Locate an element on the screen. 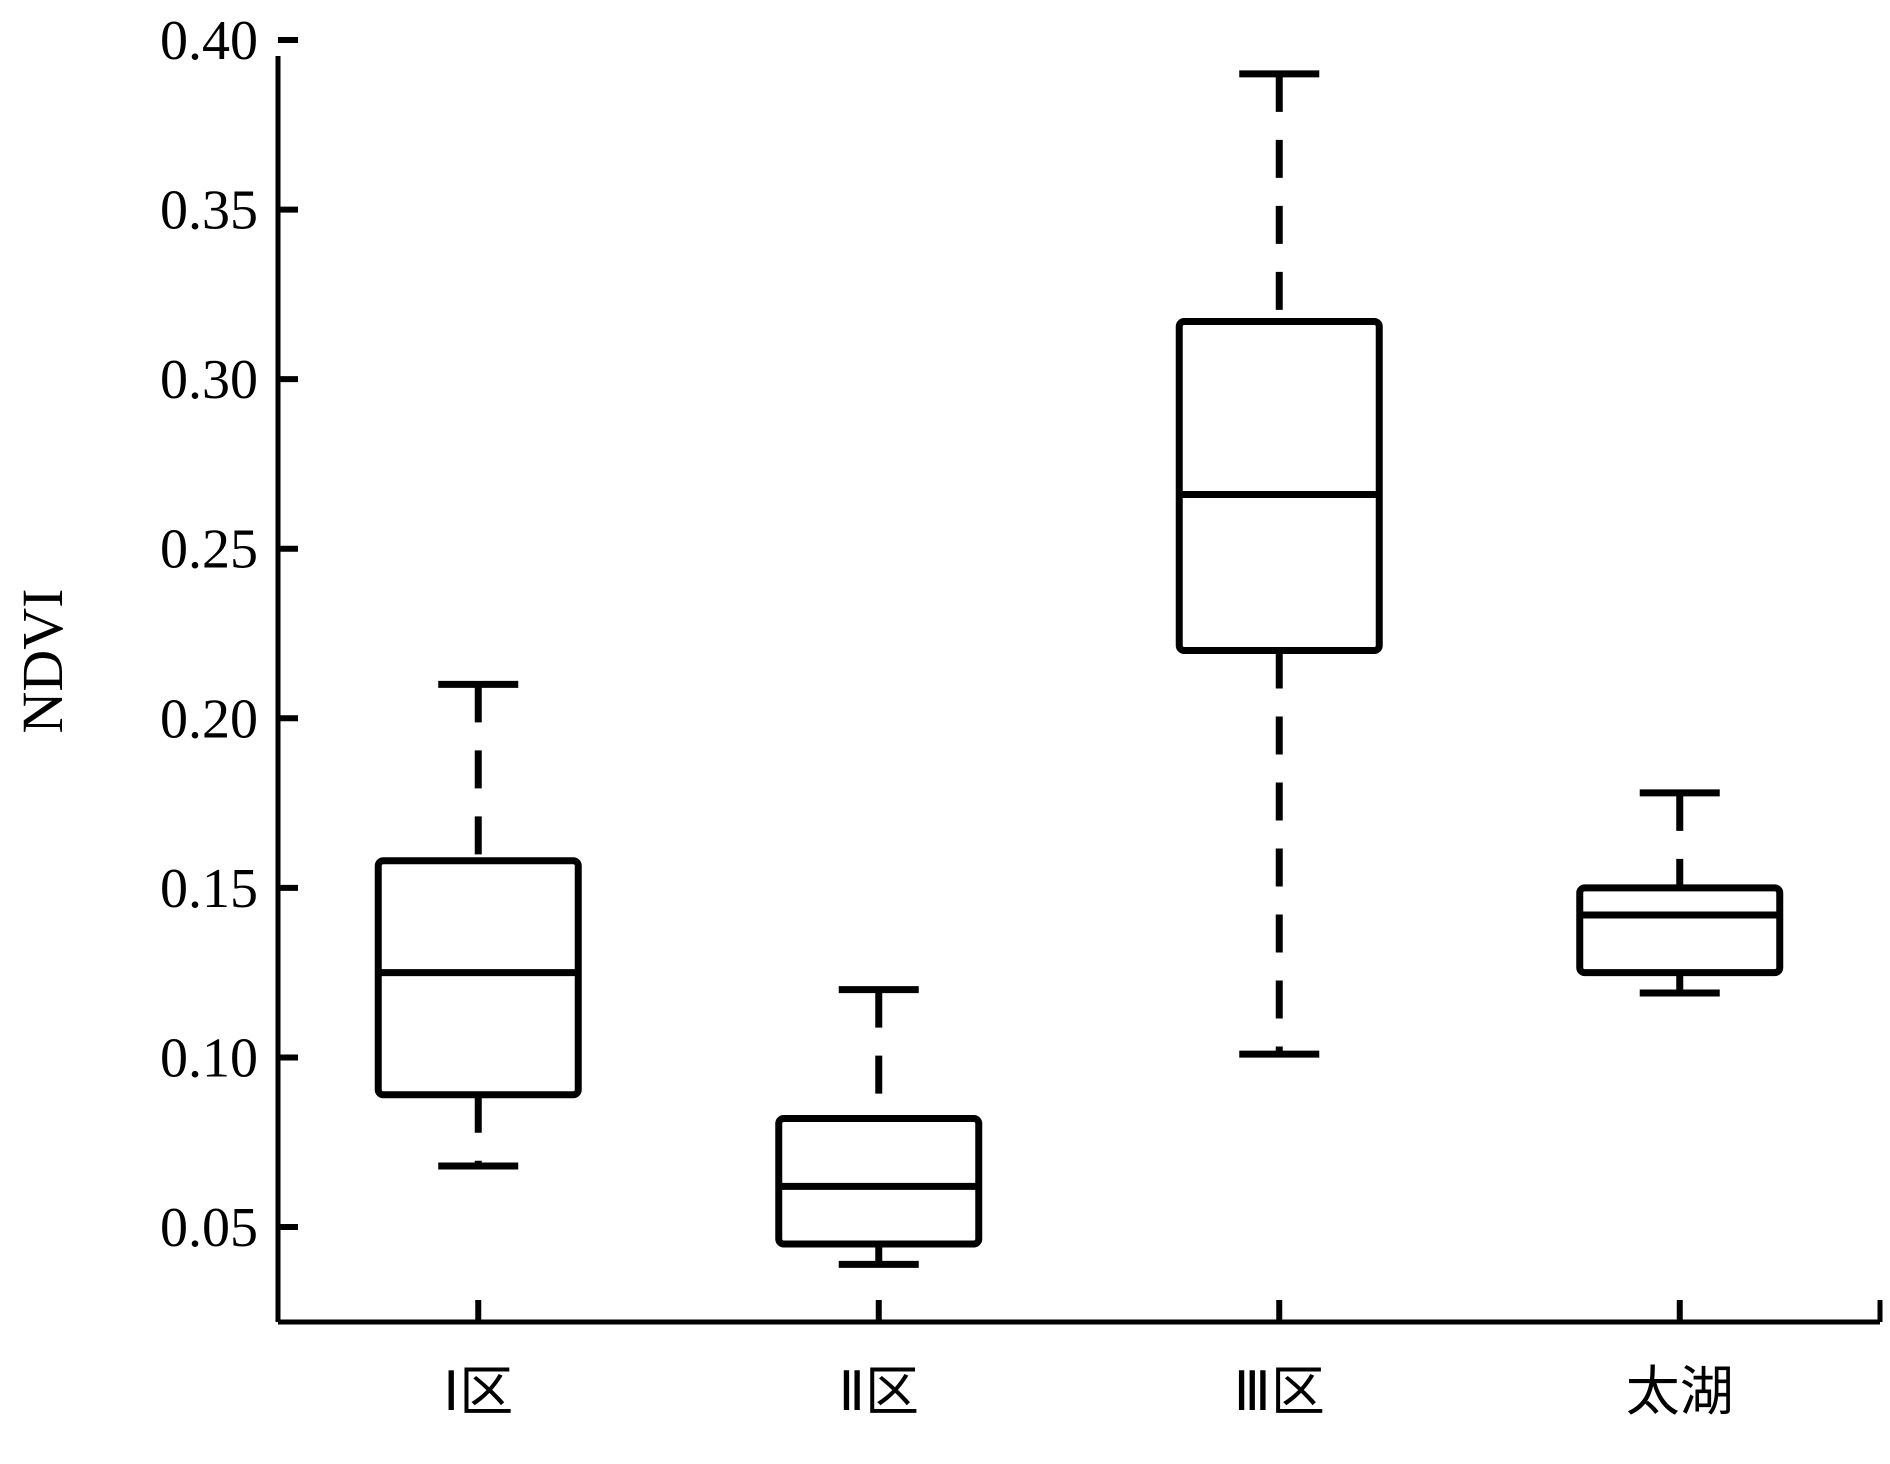 Image resolution: width=1890 pixels, height=1464 pixels. y-tick-label: 0.35 is located at coordinates (209, 211).